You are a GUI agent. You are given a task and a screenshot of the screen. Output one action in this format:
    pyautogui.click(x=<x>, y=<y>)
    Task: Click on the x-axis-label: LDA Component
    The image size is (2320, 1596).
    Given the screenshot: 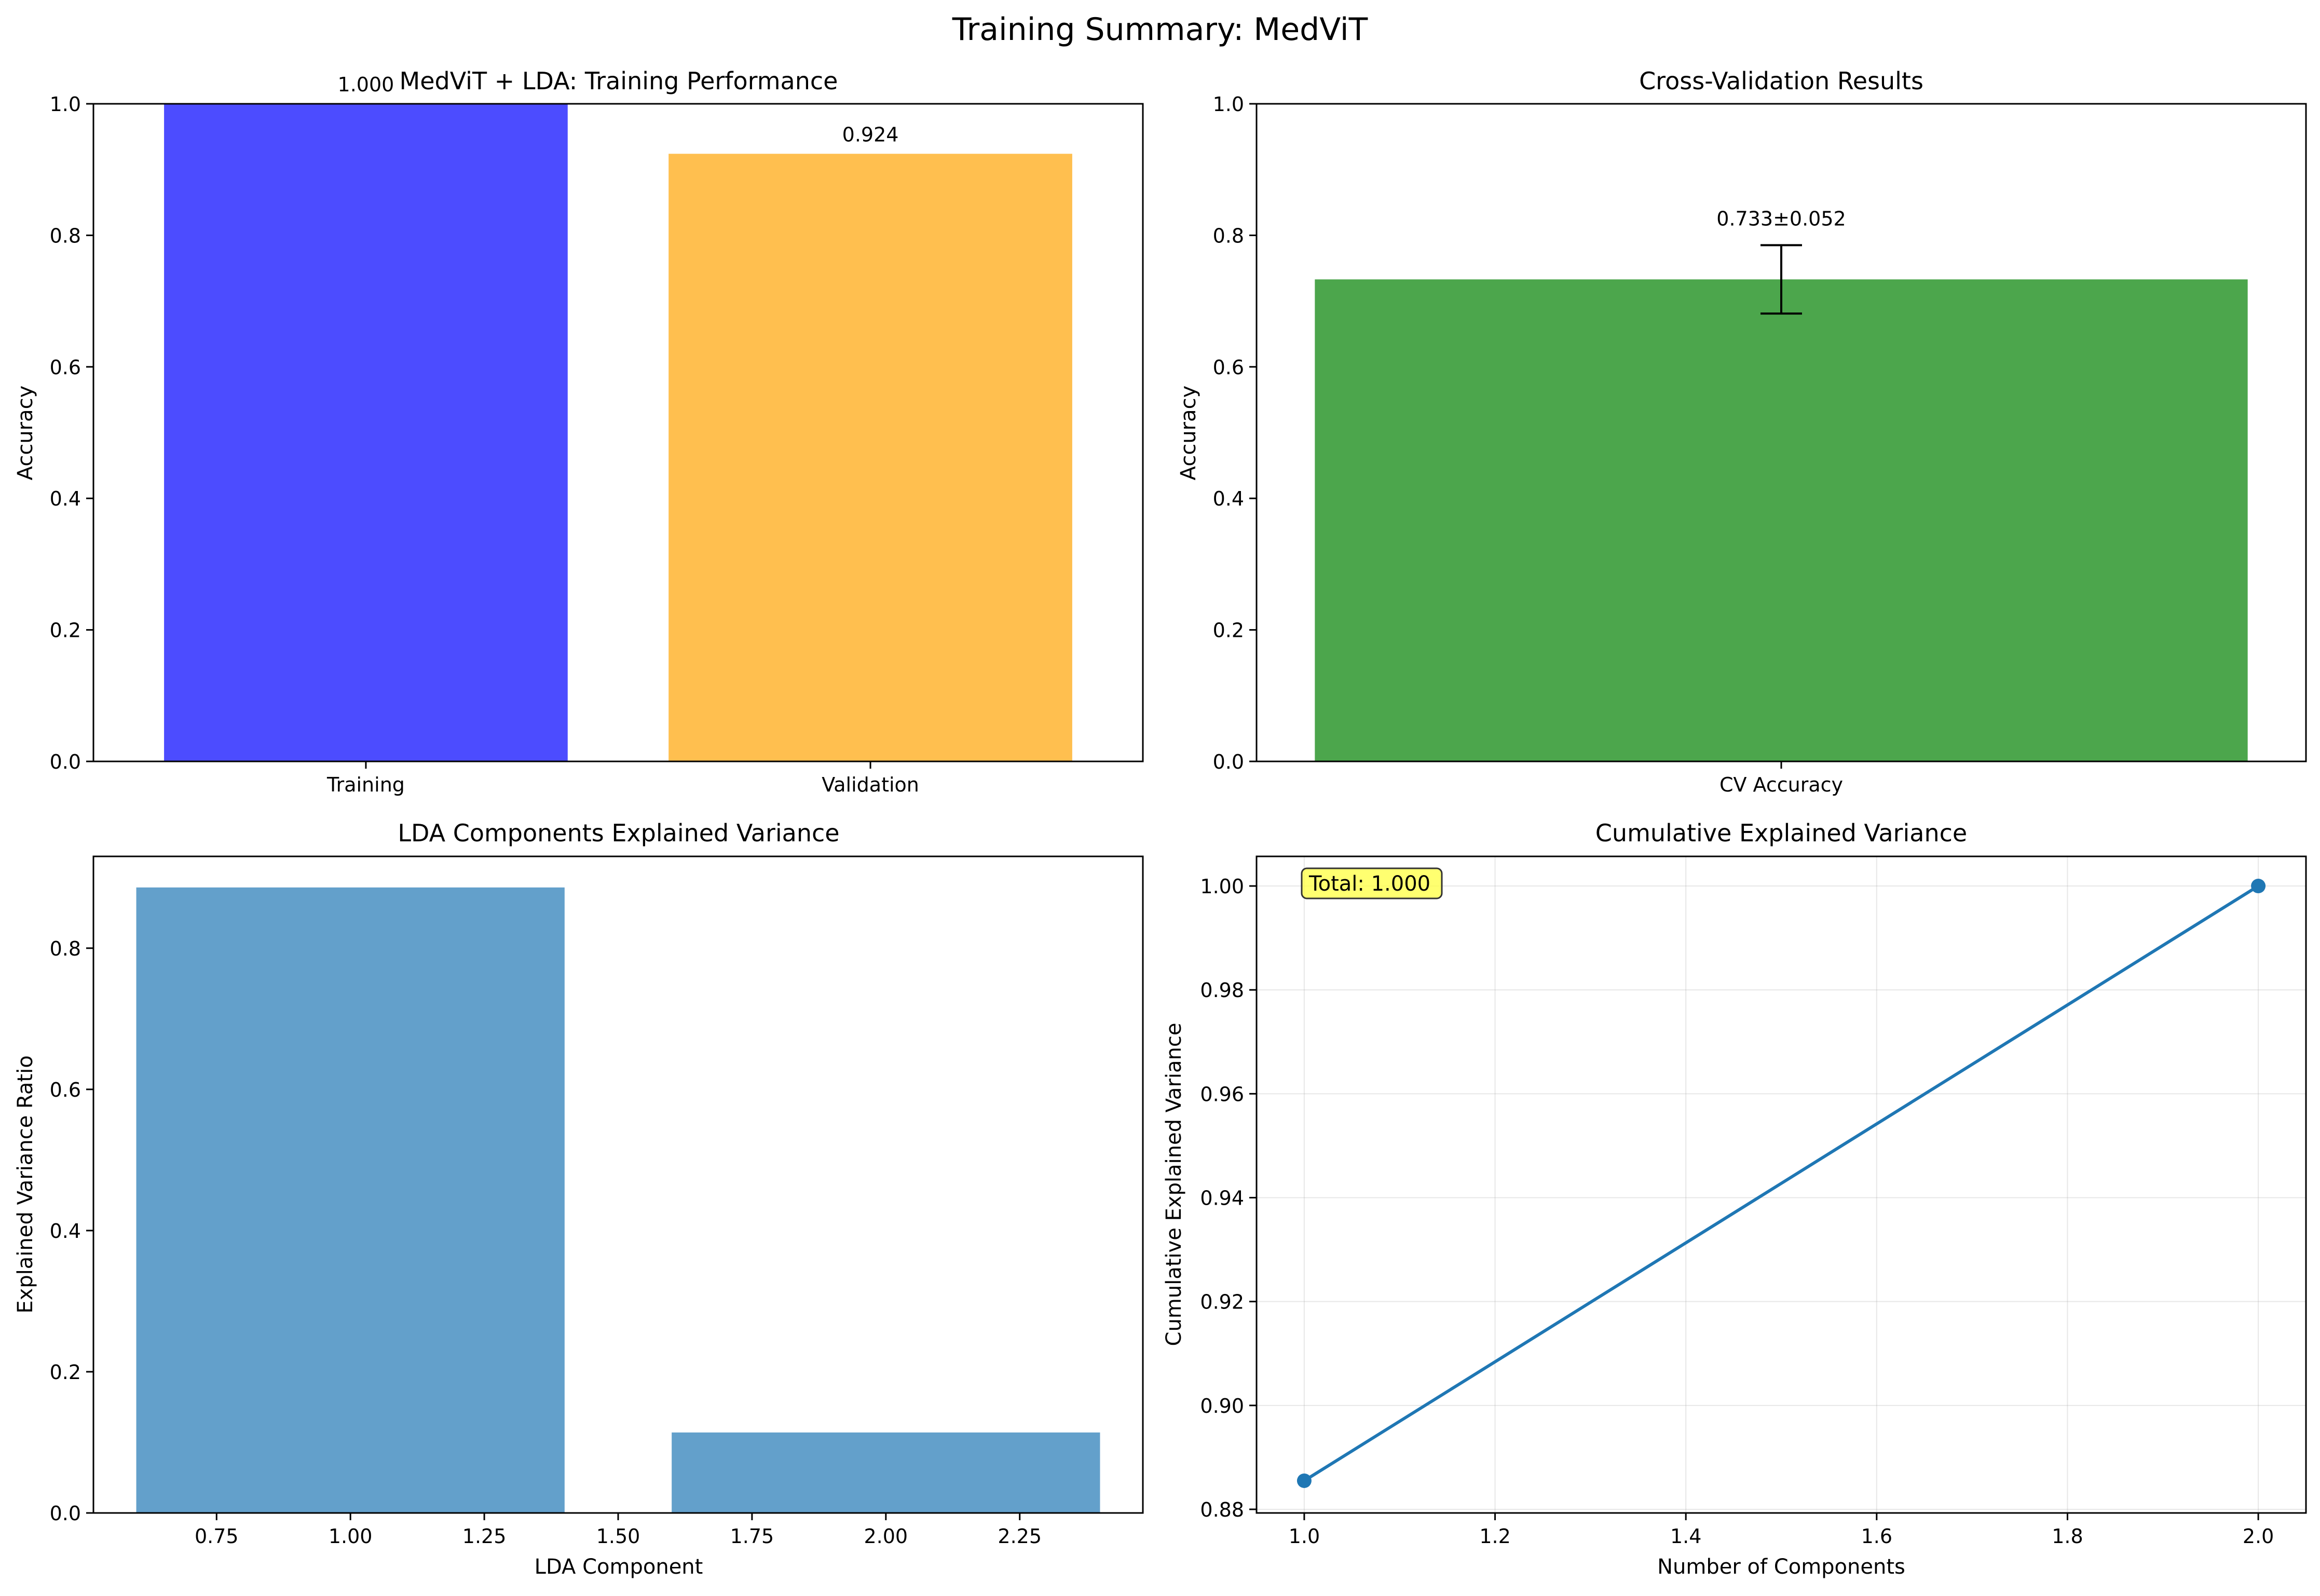 What is the action you would take?
    pyautogui.click(x=619, y=1567)
    